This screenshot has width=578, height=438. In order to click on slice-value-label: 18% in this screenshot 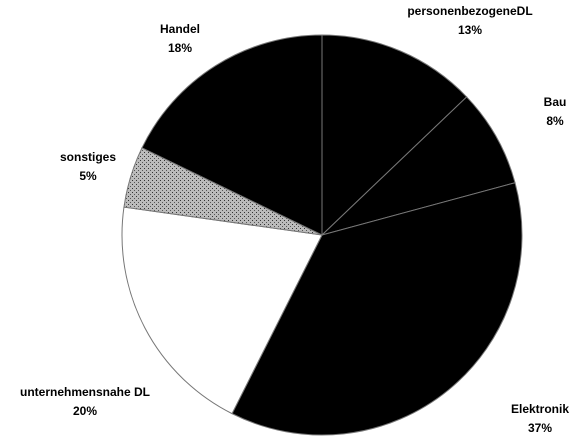, I will do `click(180, 48)`.